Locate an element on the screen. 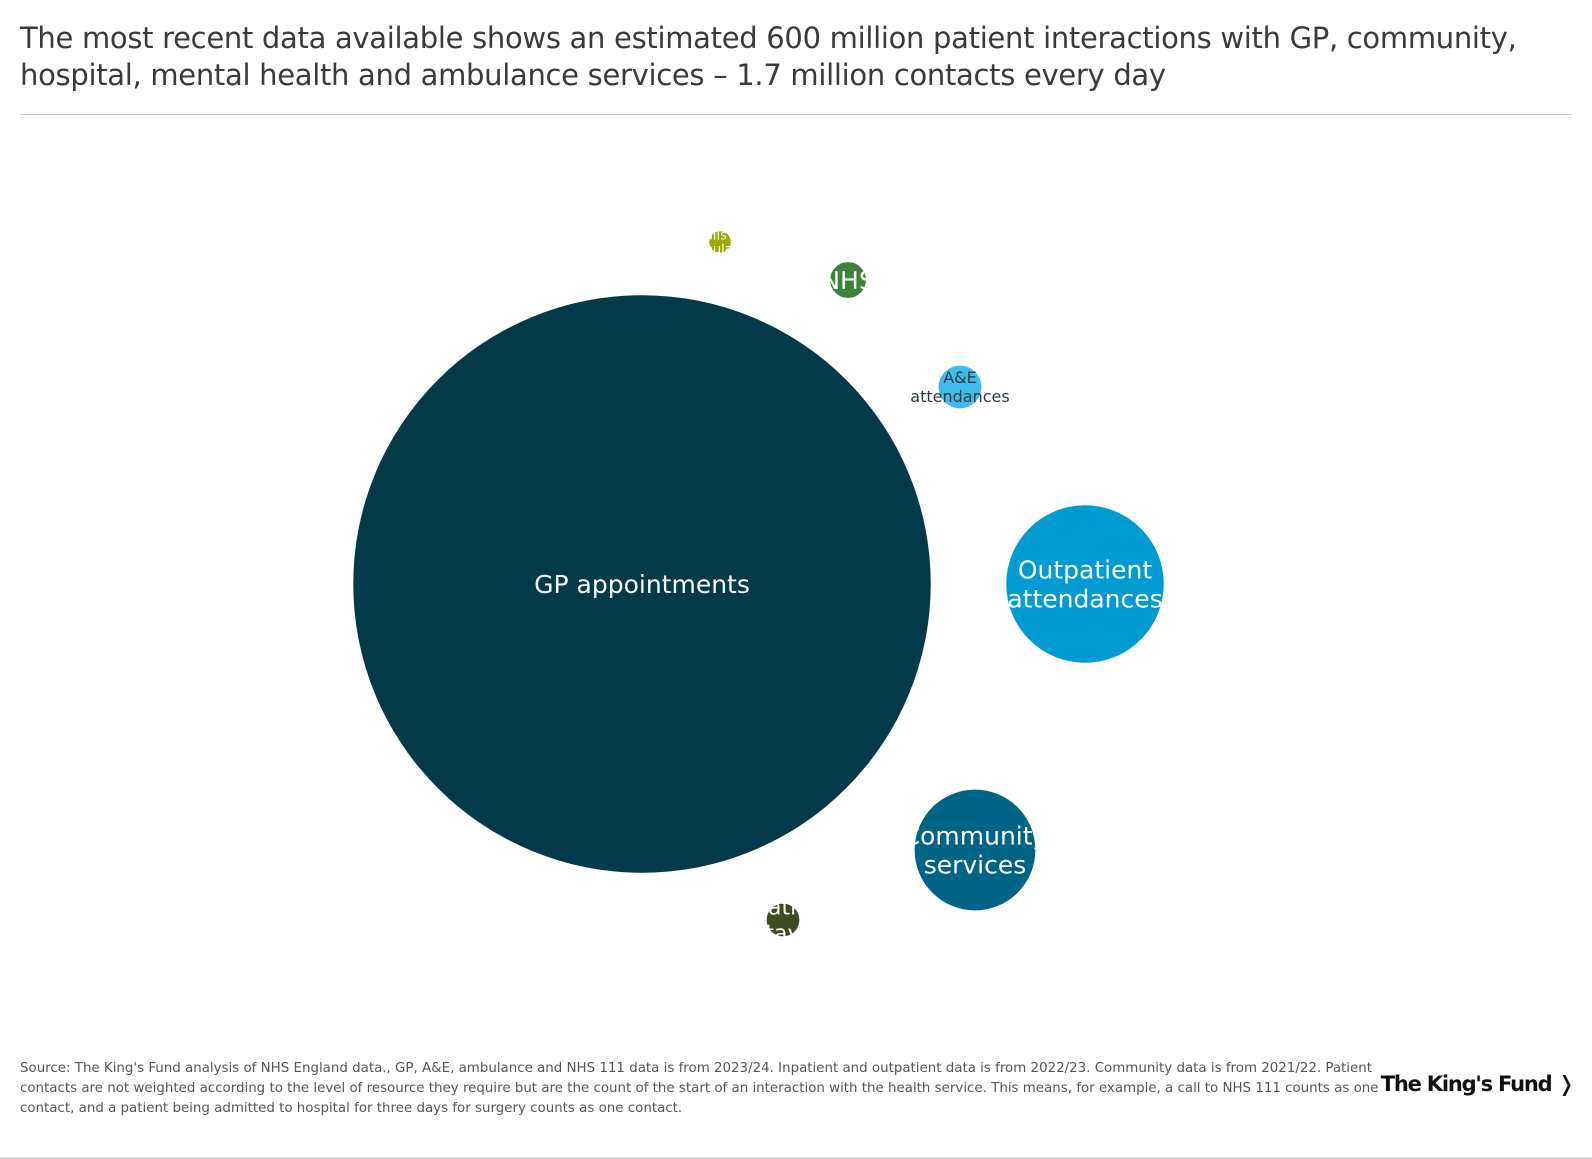 The width and height of the screenshot is (1592, 1159). bubble-label-inpatient: stays is located at coordinates (783, 934).